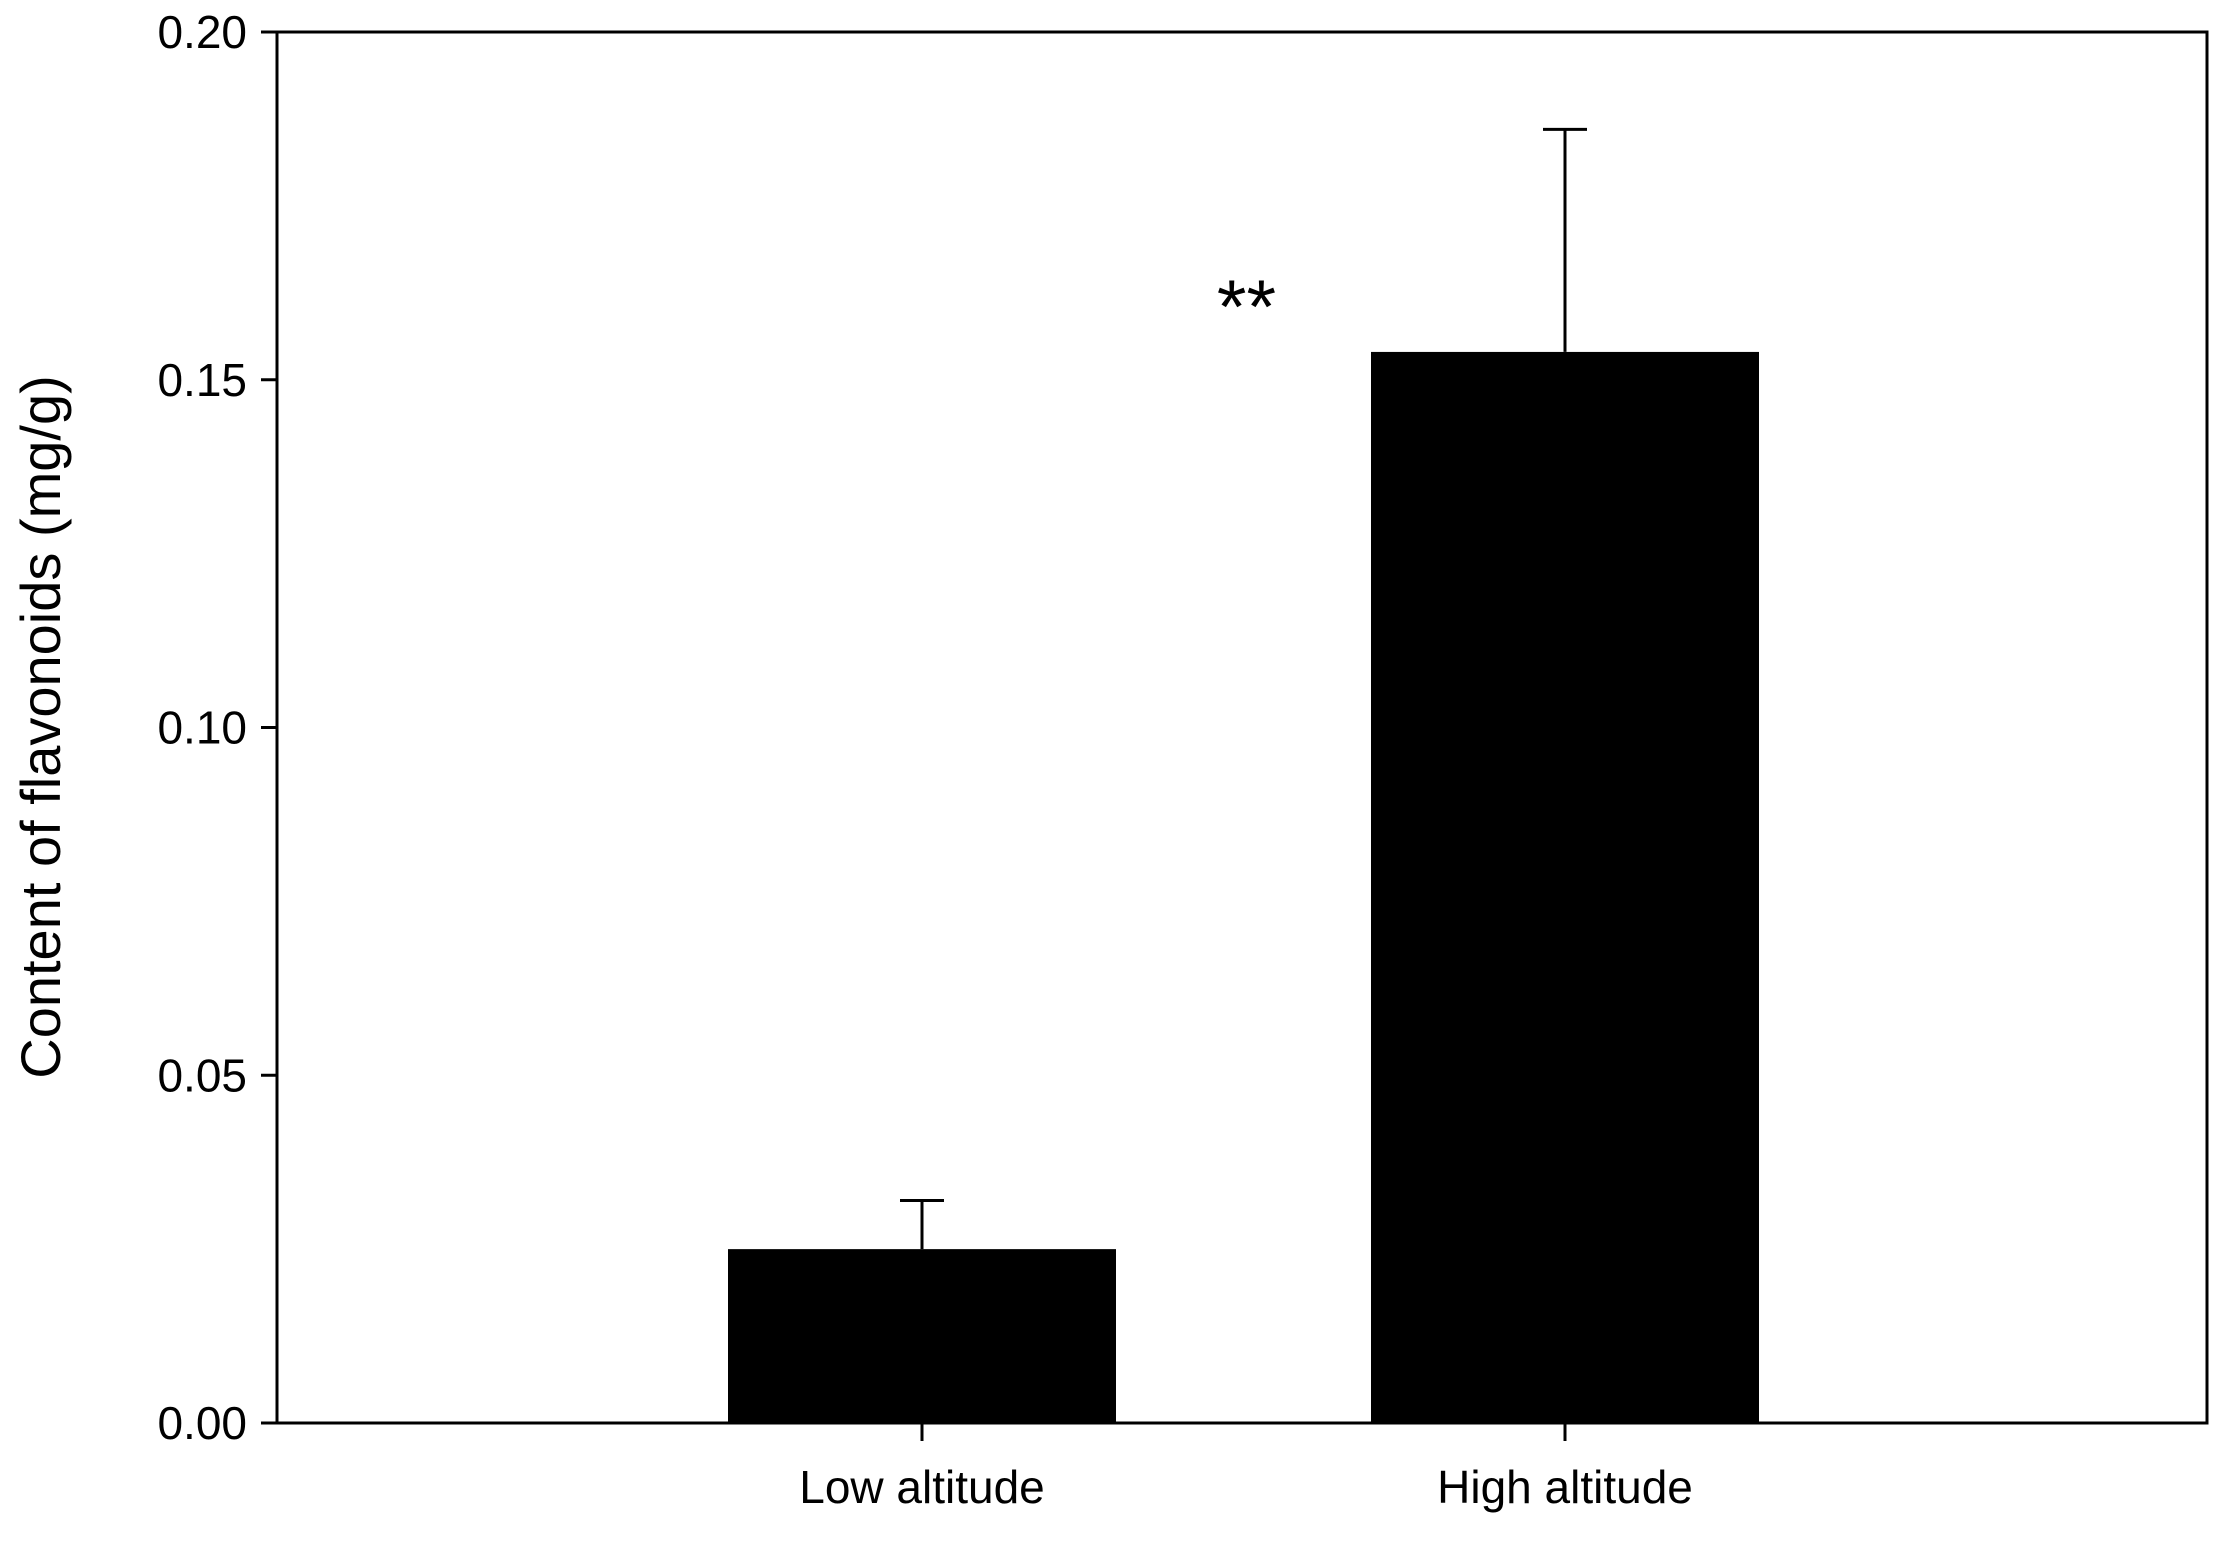  I want to click on y-tick-label: 0.15, so click(202, 380).